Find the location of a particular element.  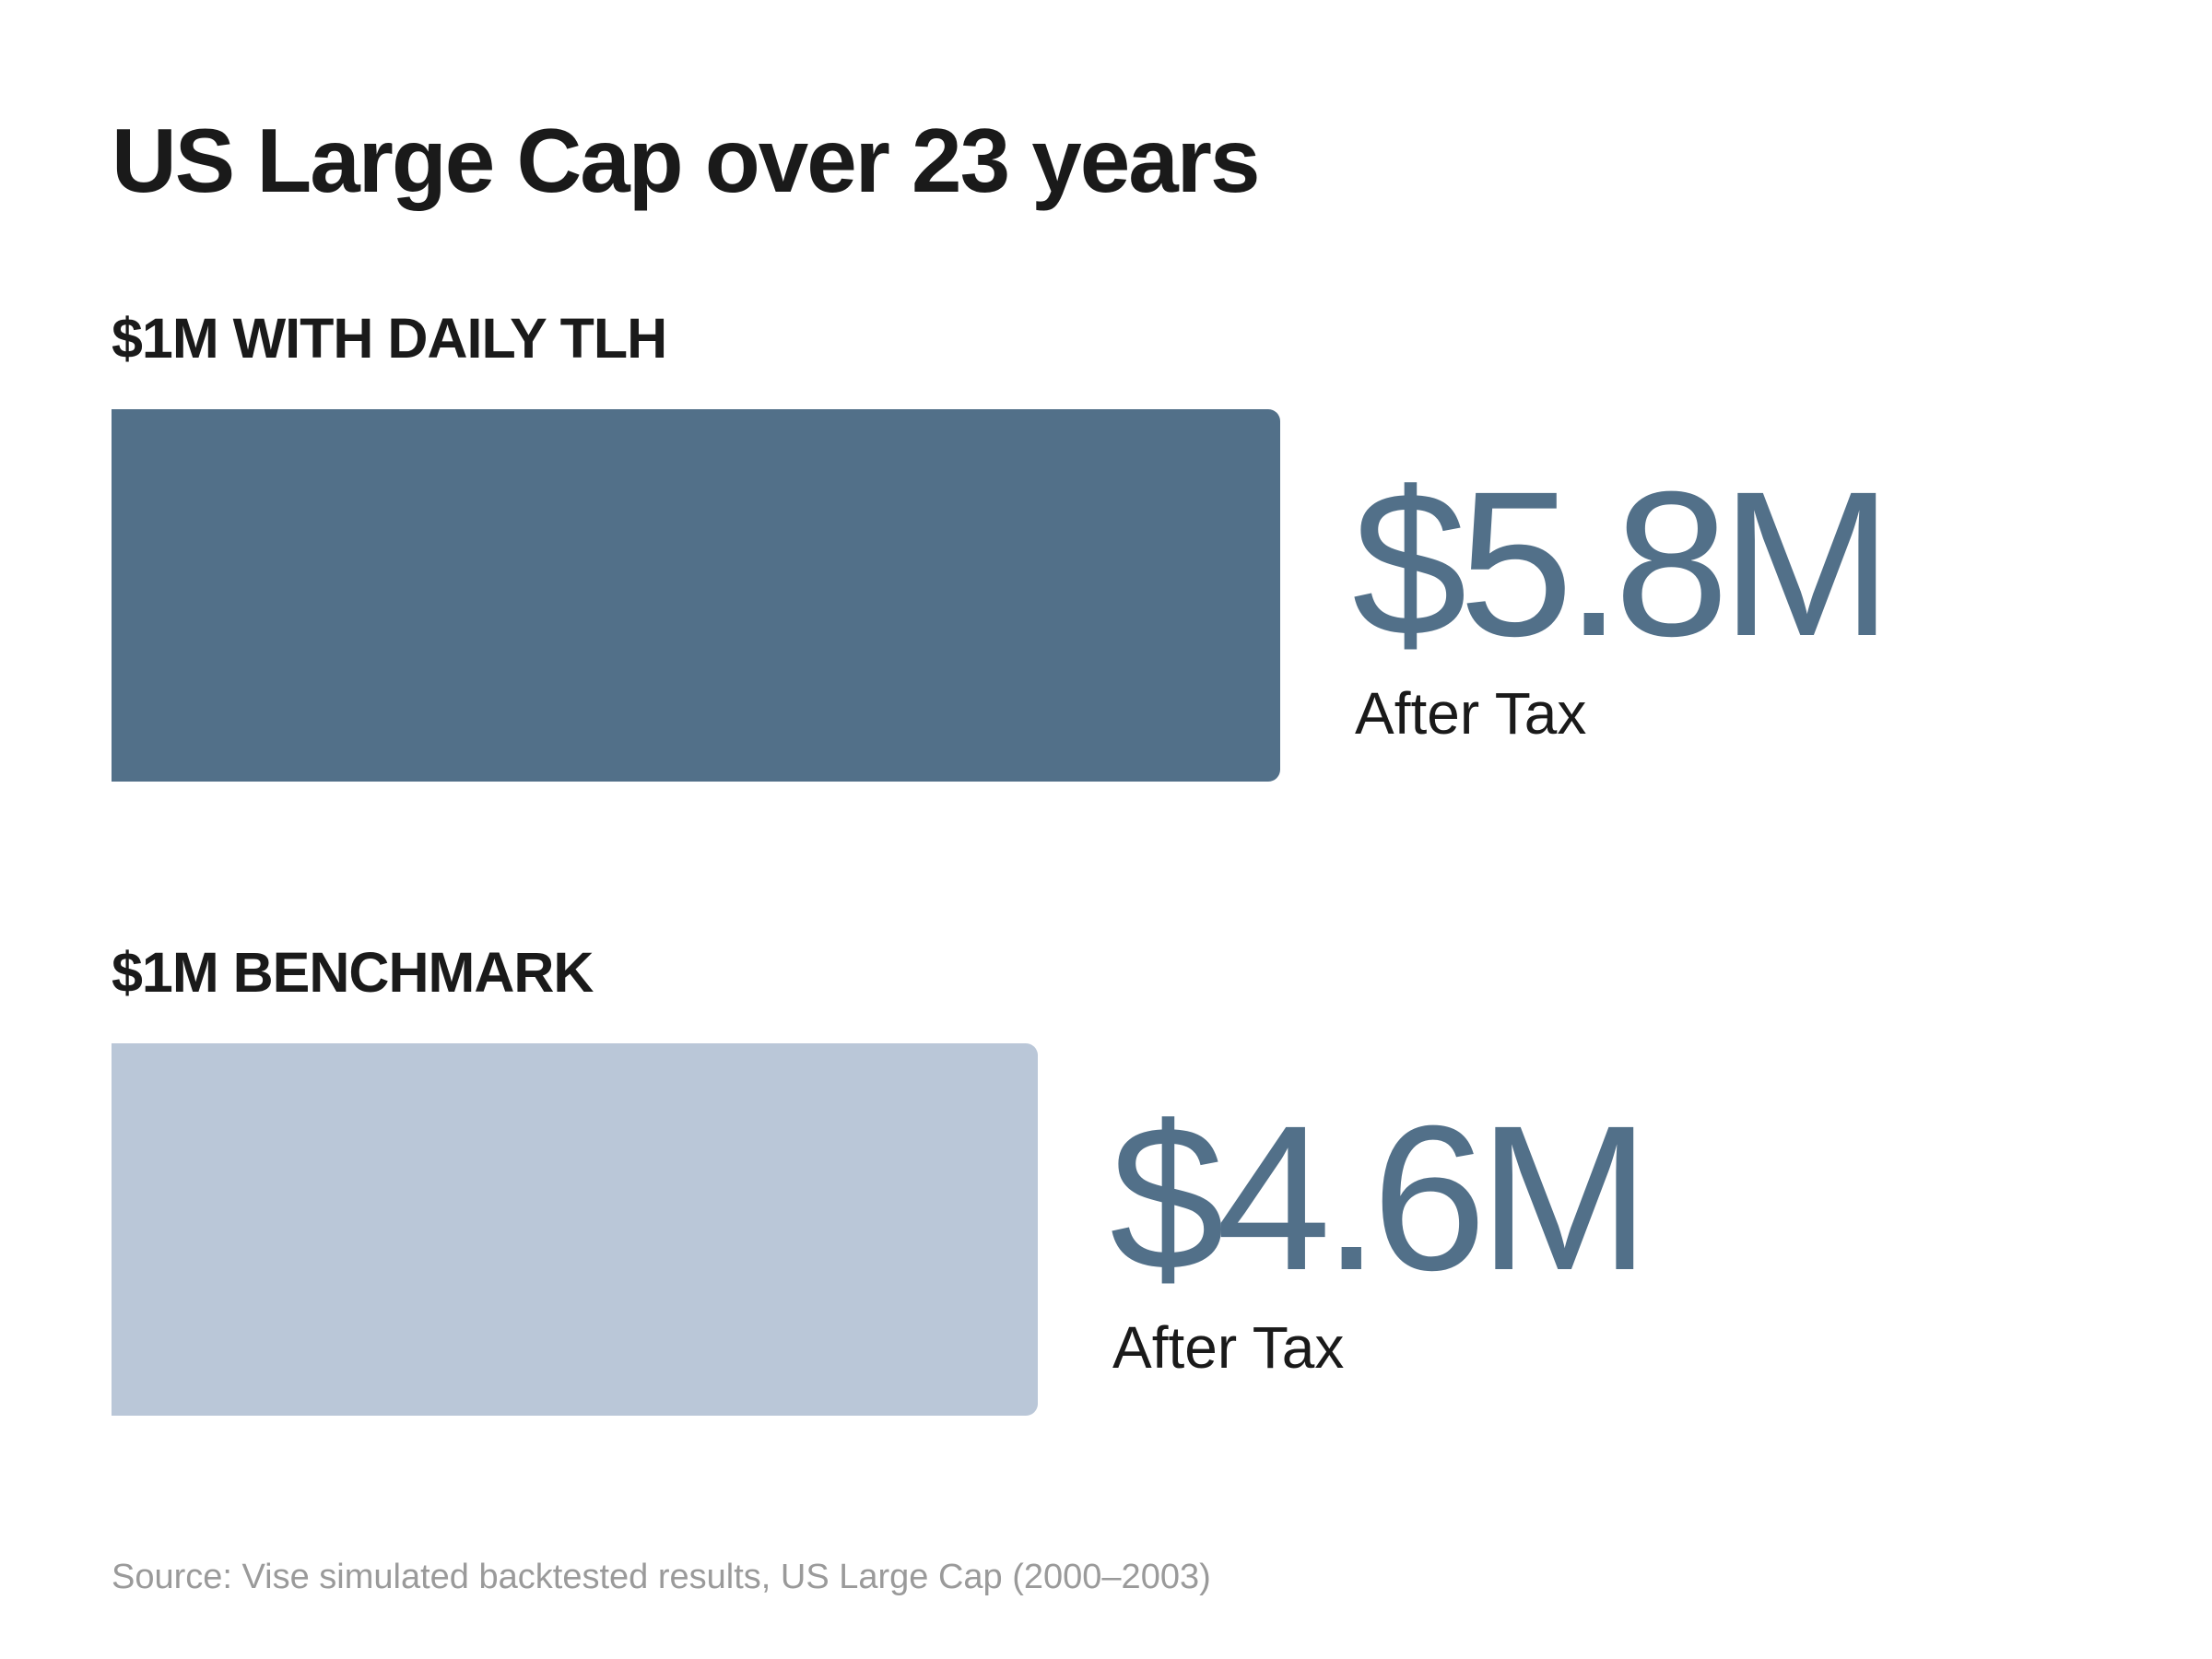

bar-benchmark is located at coordinates (575, 1229).